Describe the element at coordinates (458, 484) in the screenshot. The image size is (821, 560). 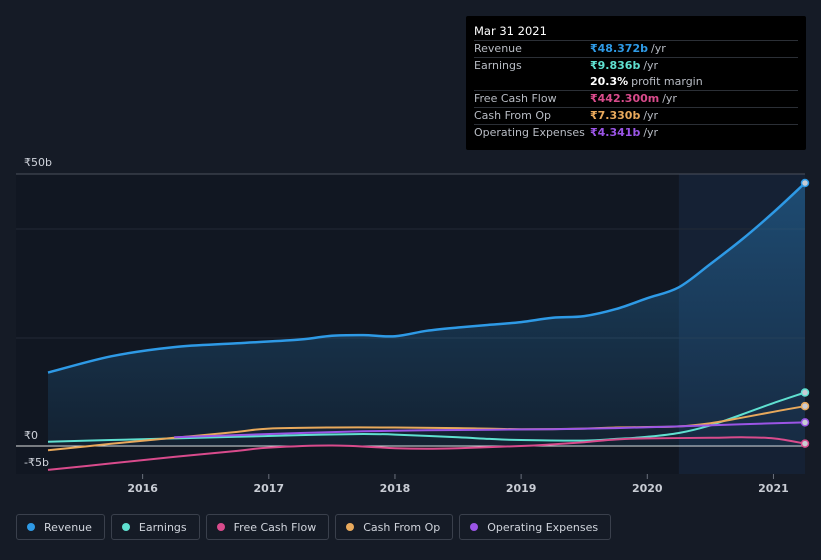
I see `x-axis-ticks: 2016 2017 2018 2019 2020 2021` at that location.